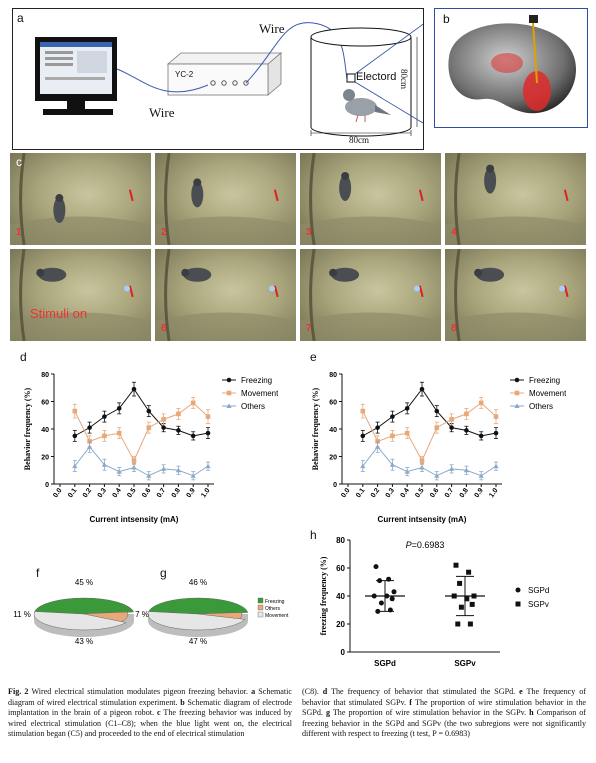  What do you see at coordinates (253, 691) in the screenshot?
I see `caption-panel-letter: a` at bounding box center [253, 691].